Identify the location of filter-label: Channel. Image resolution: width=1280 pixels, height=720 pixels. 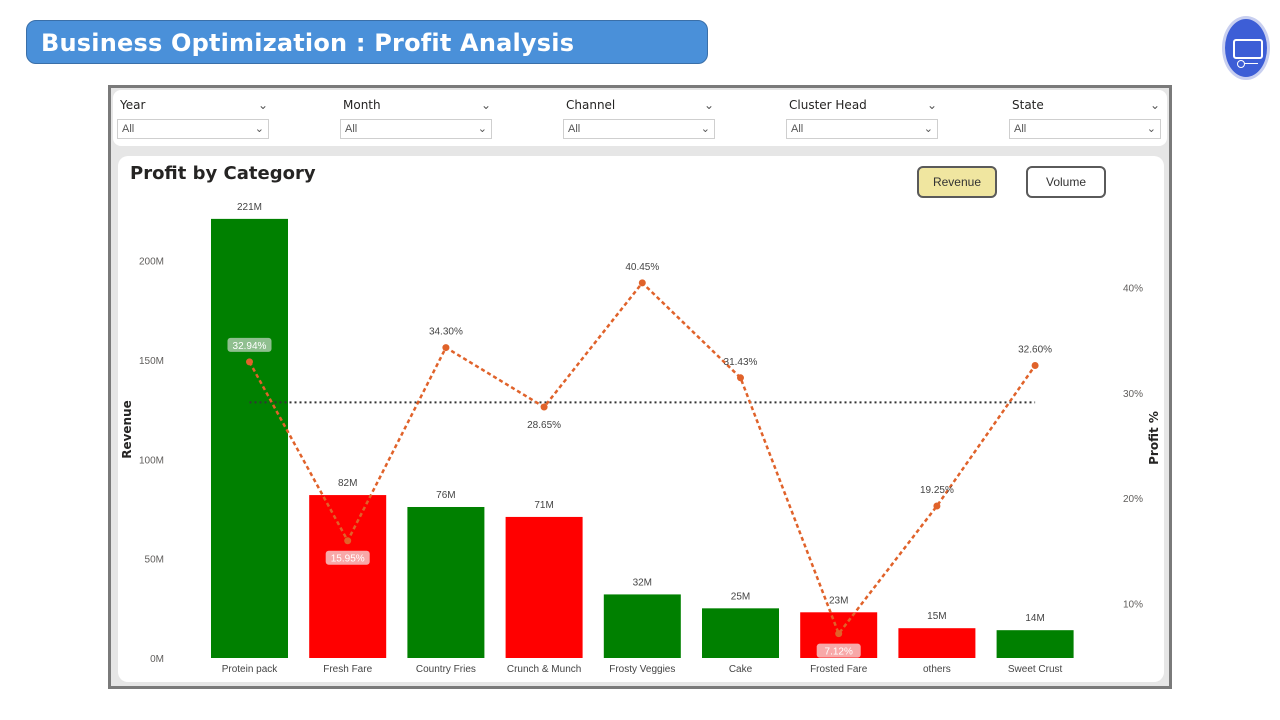
(591, 105).